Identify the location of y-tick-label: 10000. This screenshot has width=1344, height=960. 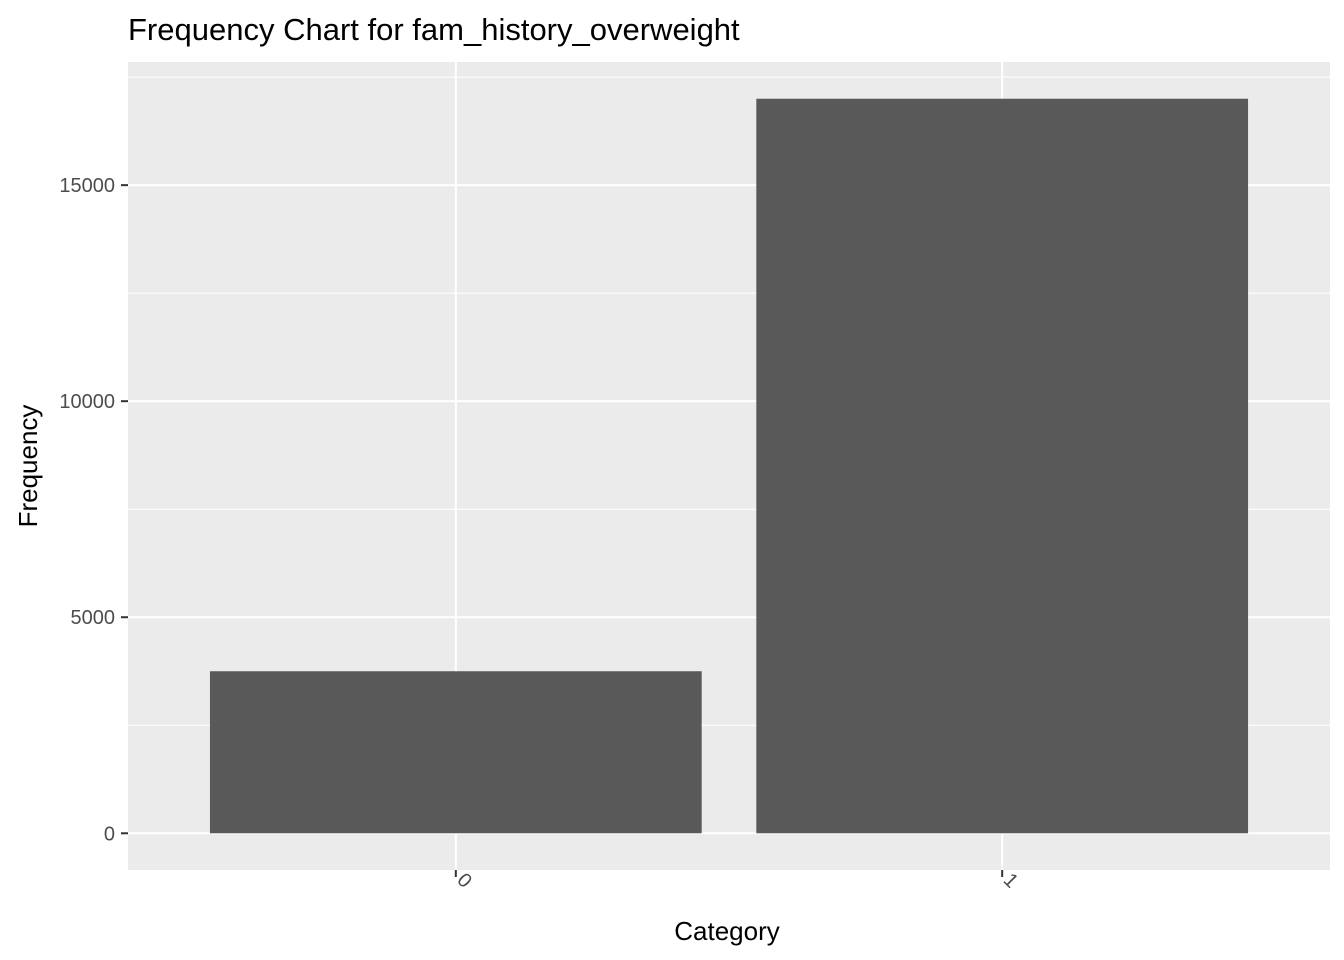
(87, 402).